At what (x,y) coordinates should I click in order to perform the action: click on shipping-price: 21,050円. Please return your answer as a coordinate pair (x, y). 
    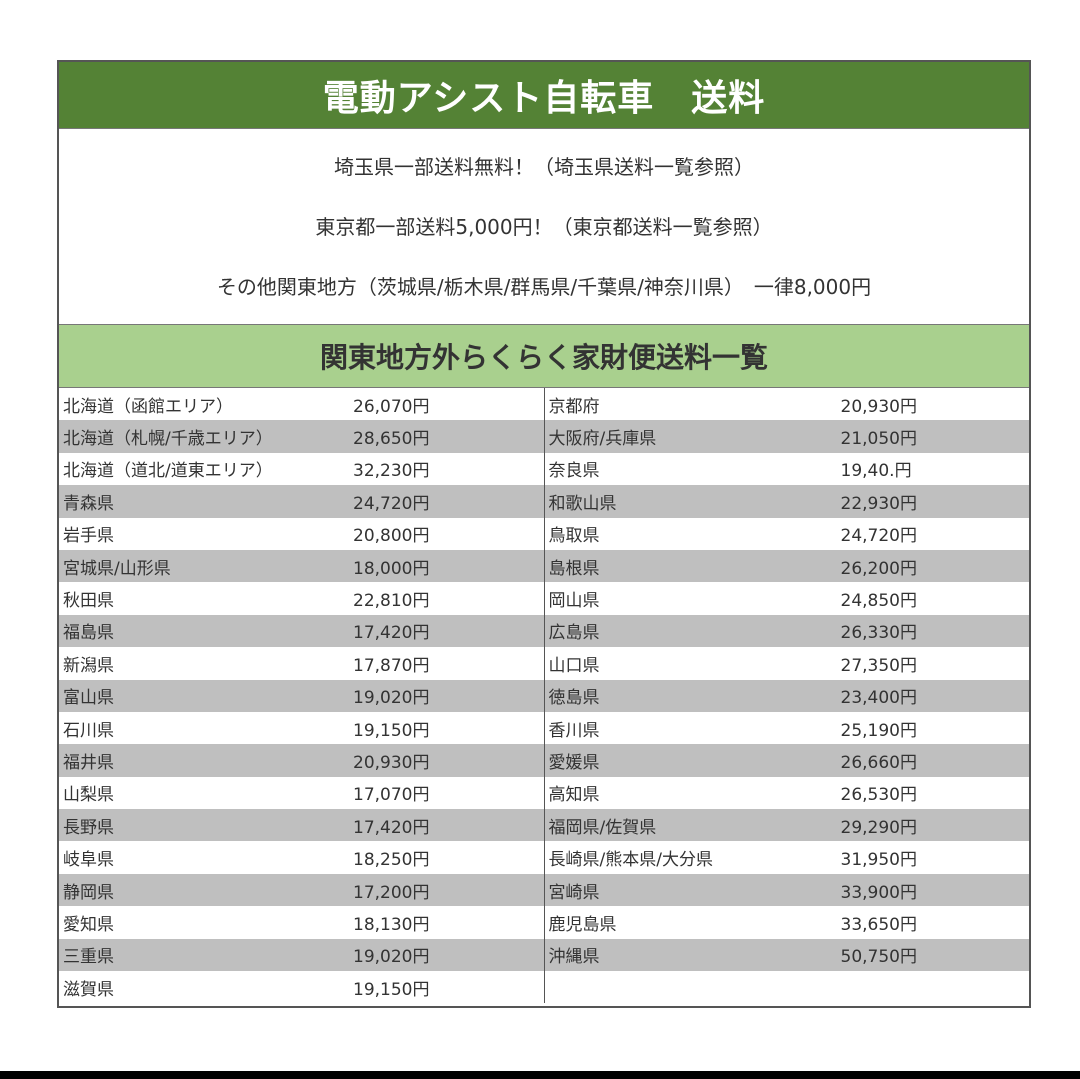
    Looking at the image, I should click on (878, 439).